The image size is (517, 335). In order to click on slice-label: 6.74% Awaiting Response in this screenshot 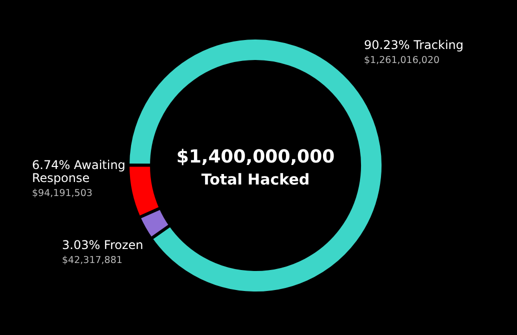, I will do `click(79, 171)`.